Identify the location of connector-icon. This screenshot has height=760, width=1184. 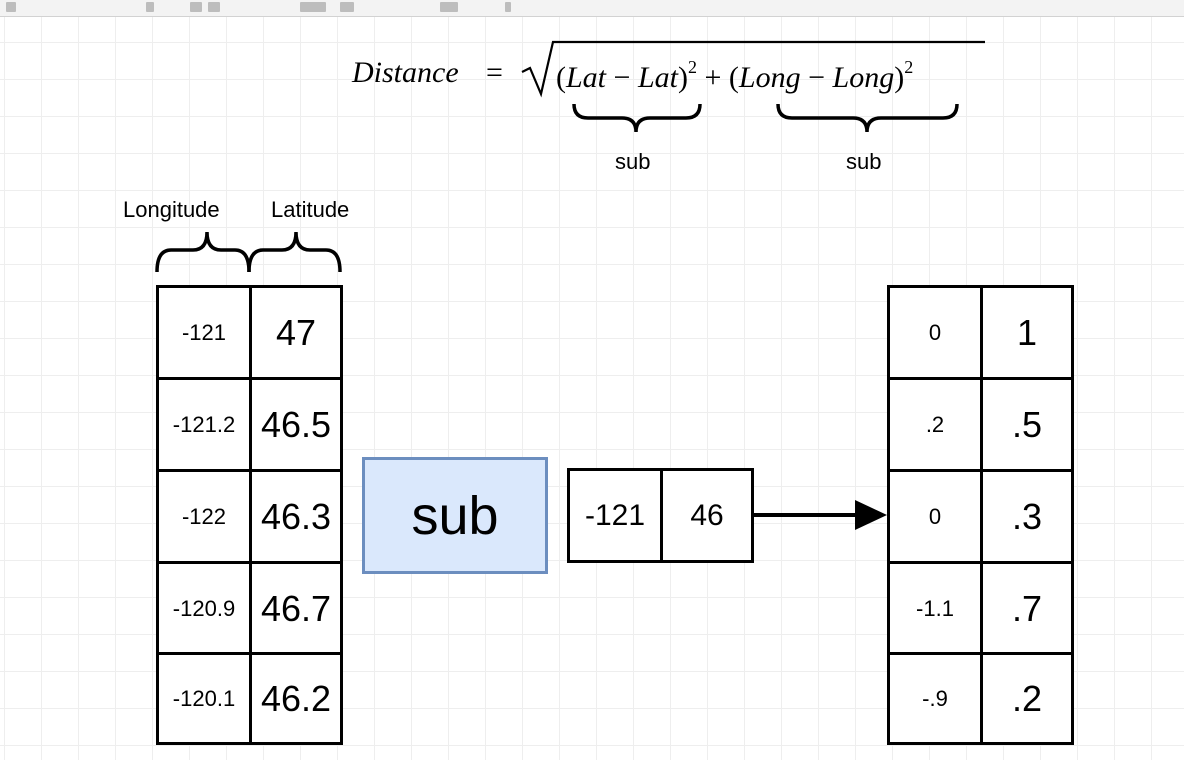
(449, 7).